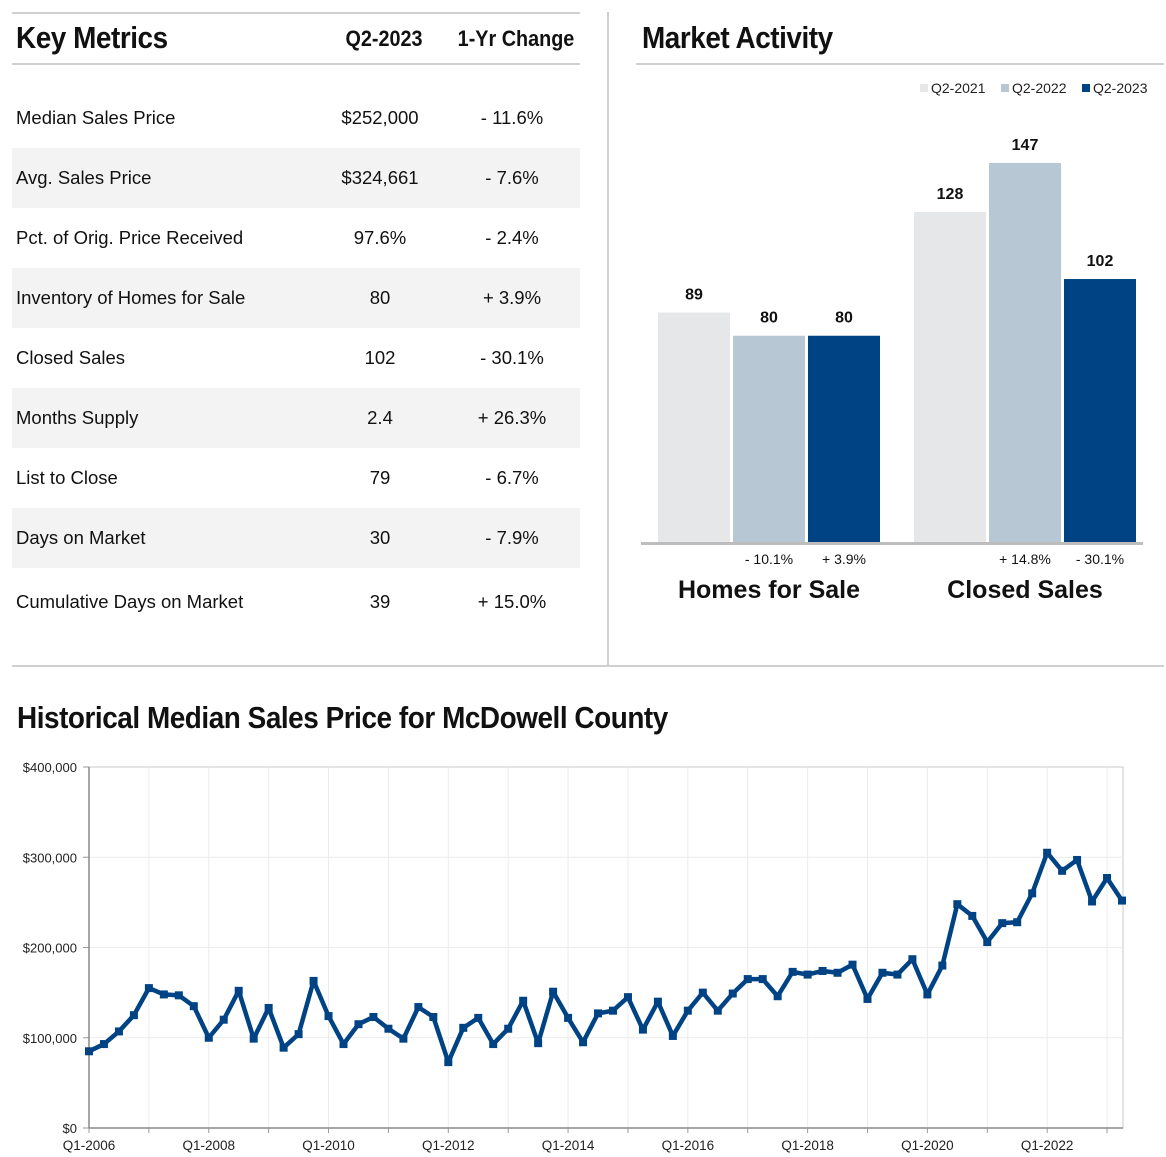  I want to click on bar-value-label: 128, so click(950, 194).